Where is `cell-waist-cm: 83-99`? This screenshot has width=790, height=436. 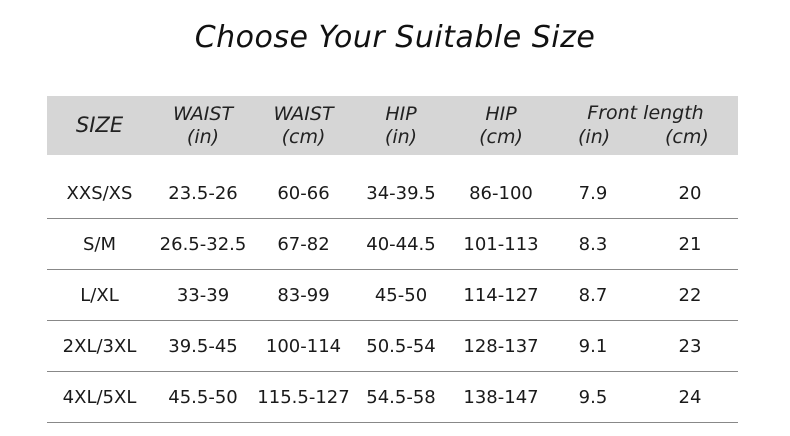 cell-waist-cm: 83-99 is located at coordinates (303, 295).